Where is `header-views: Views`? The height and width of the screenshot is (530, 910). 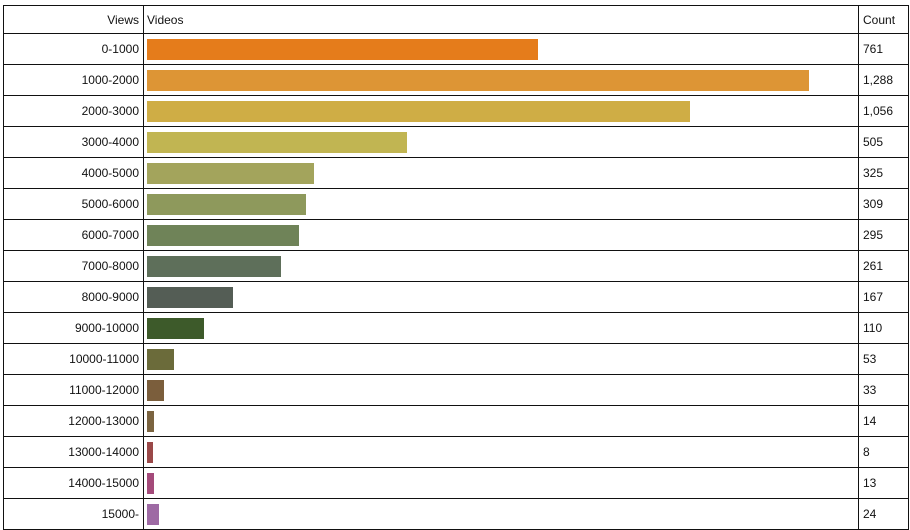 header-views: Views is located at coordinates (73, 19).